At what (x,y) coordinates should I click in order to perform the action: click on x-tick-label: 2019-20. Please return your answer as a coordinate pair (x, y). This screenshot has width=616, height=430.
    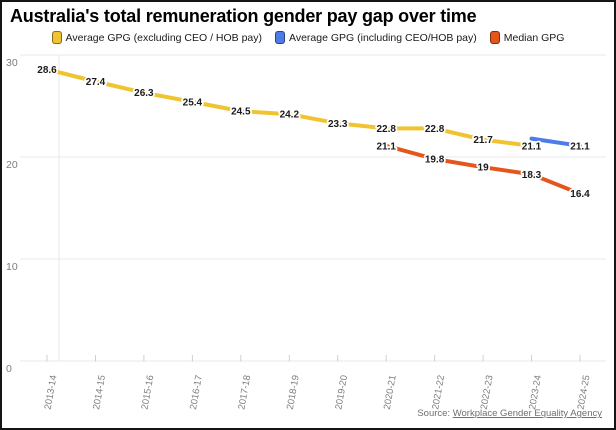
    Looking at the image, I should click on (341, 392).